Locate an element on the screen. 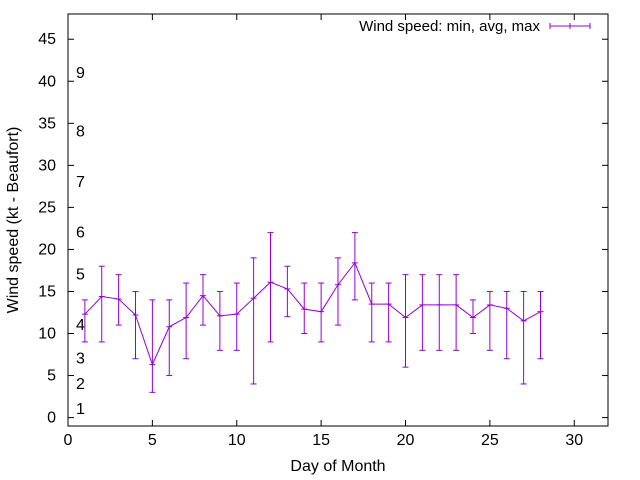 This screenshot has width=640, height=480. legend-sample is located at coordinates (570, 26).